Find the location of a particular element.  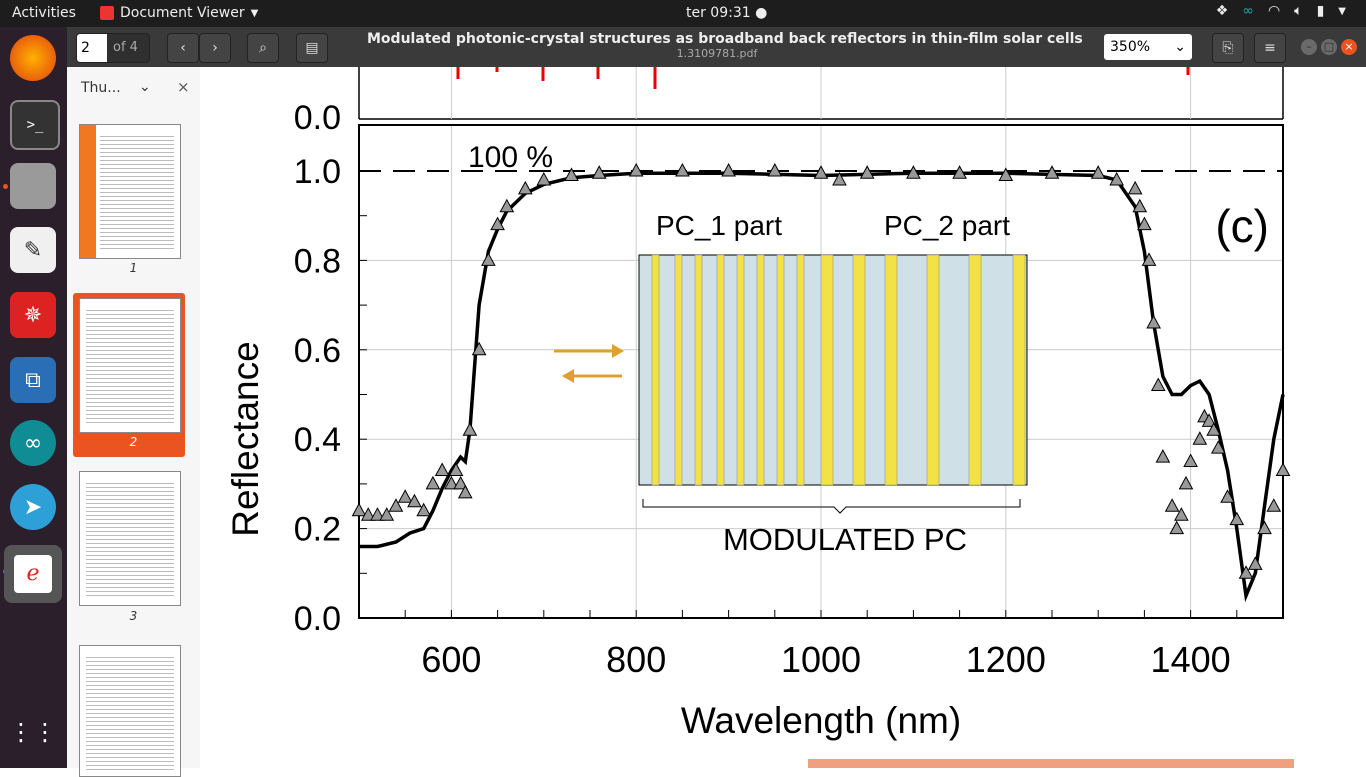

inset-label-pc2: PC_2 part is located at coordinates (947, 225).